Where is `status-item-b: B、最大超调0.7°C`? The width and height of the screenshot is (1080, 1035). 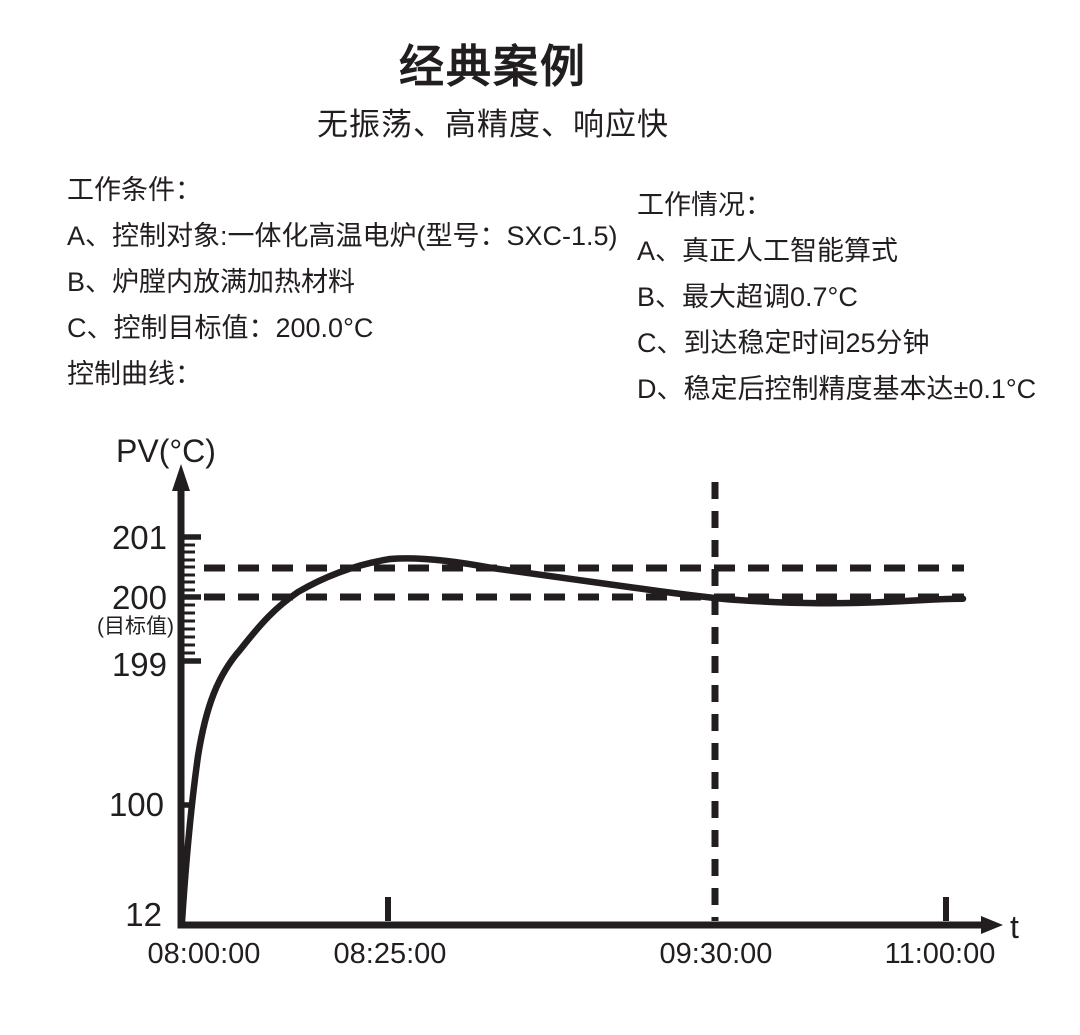 status-item-b: B、最大超调0.7°C is located at coordinates (747, 297).